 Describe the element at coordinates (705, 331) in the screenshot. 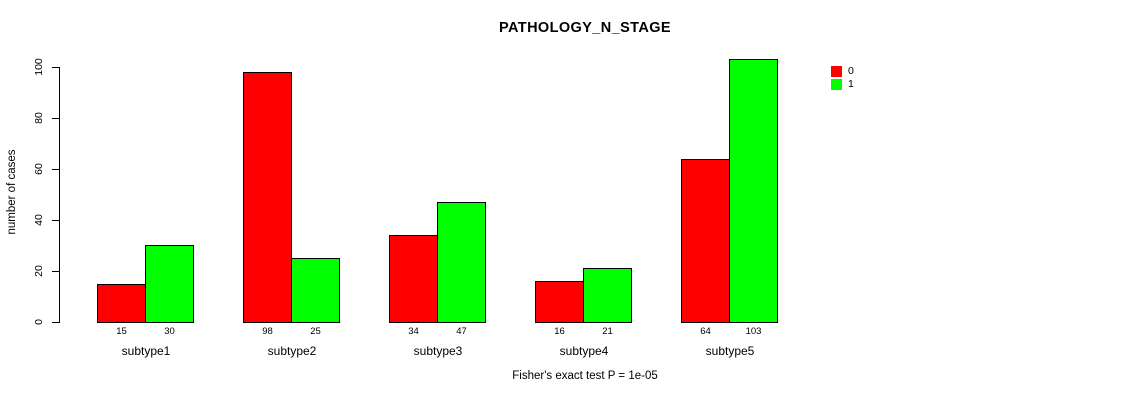

I see `bar-value-label: 64` at that location.